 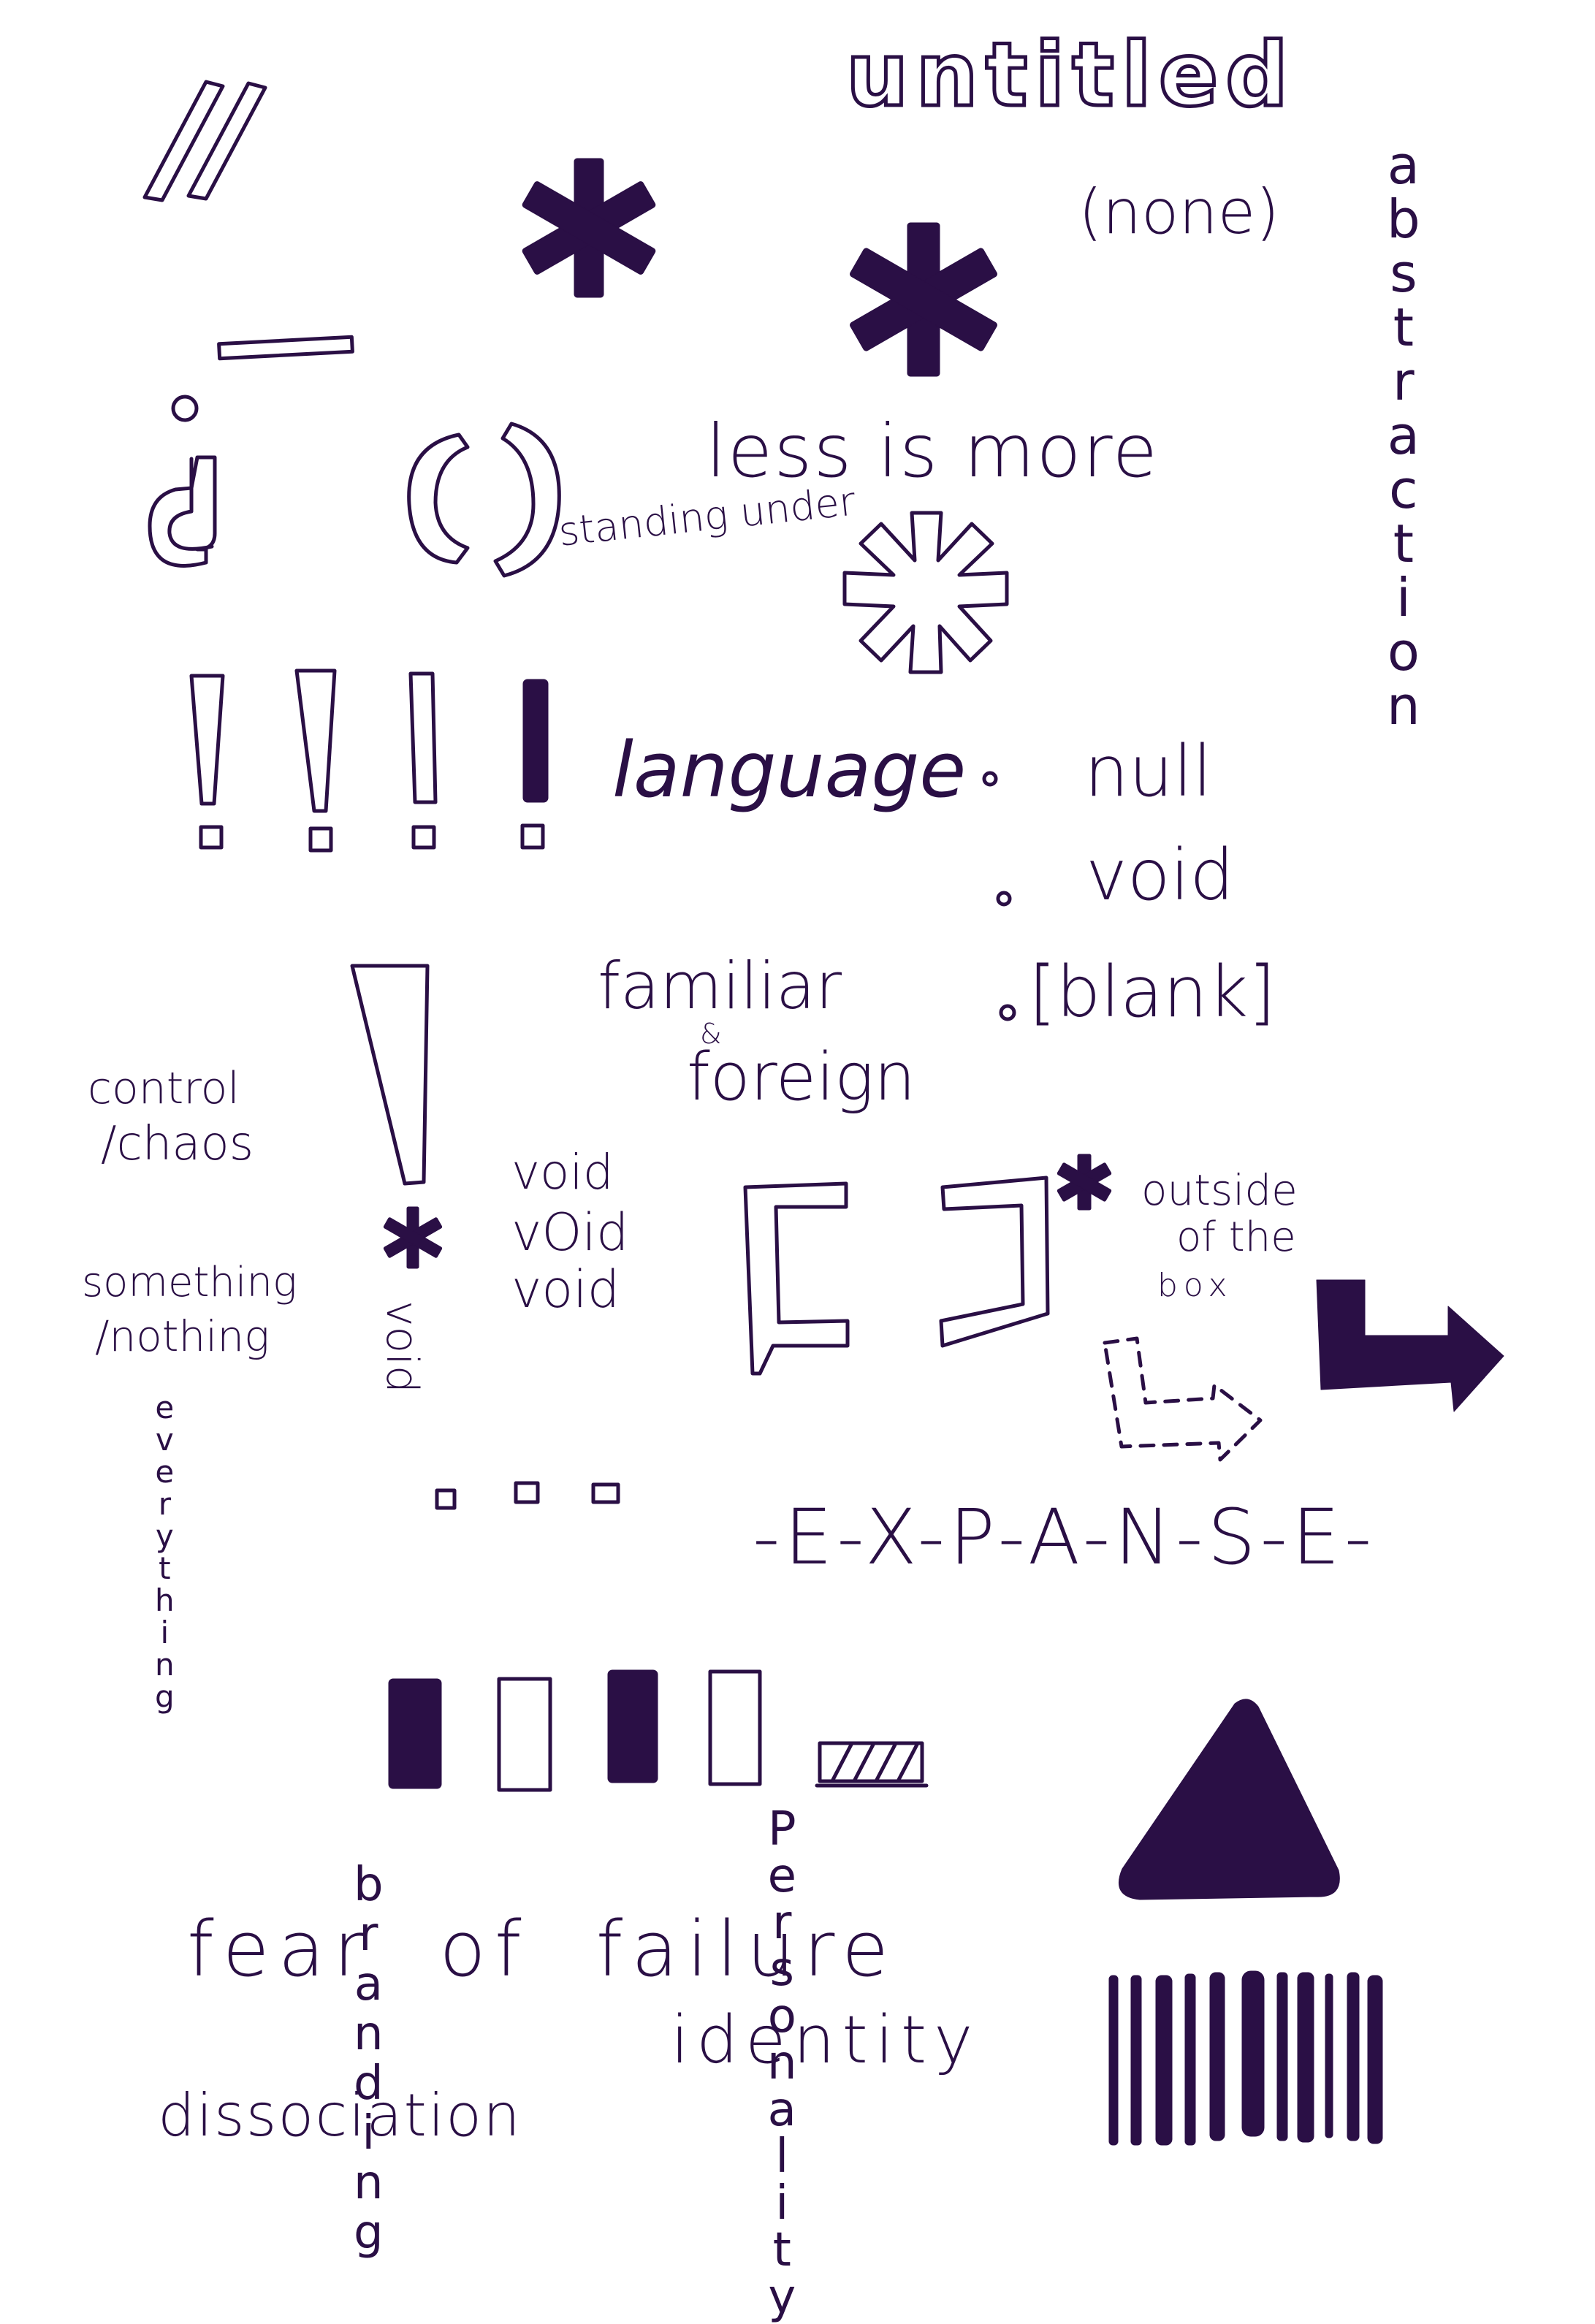 What do you see at coordinates (782, 1829) in the screenshot?
I see `personality-letter: P` at bounding box center [782, 1829].